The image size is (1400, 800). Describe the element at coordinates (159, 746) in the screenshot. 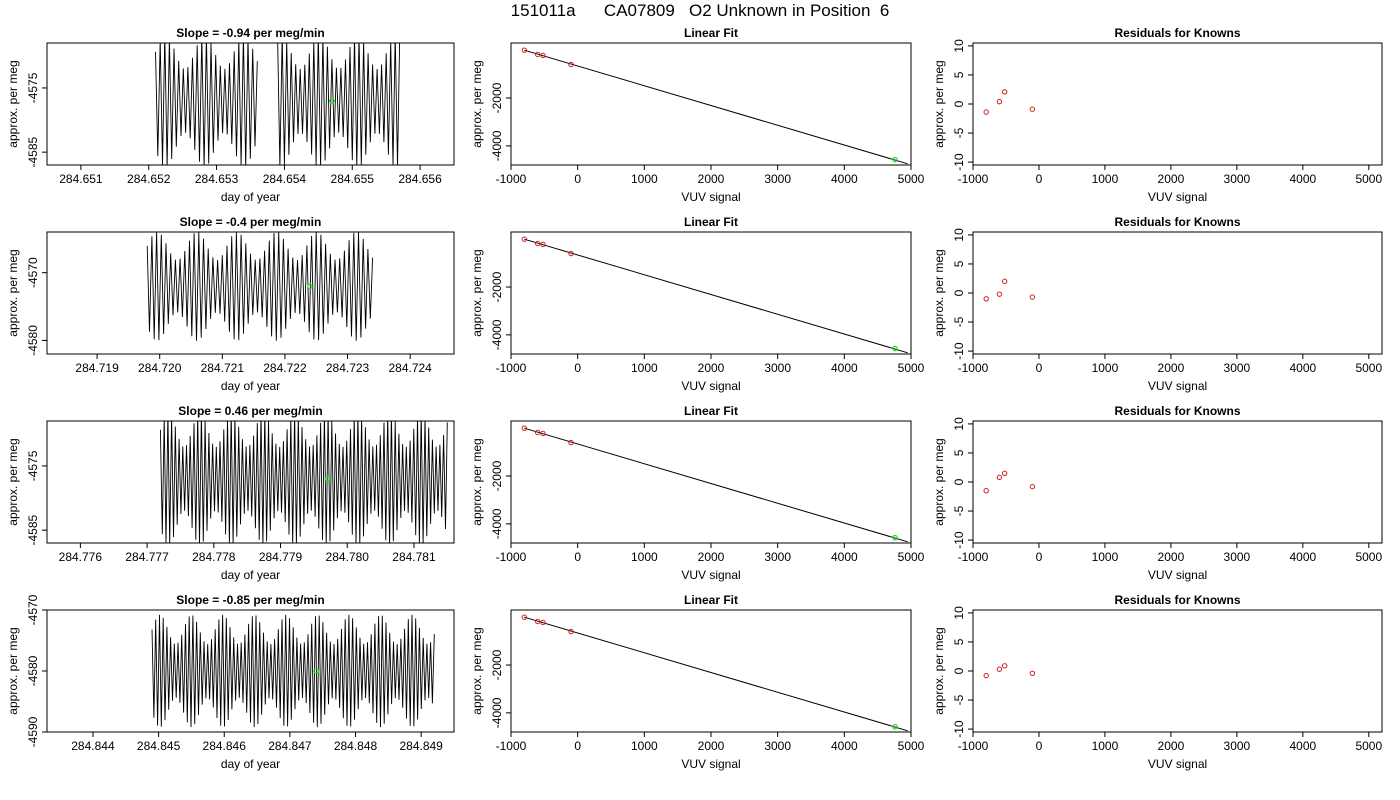

I see `x-tick-label: 284.845` at that location.